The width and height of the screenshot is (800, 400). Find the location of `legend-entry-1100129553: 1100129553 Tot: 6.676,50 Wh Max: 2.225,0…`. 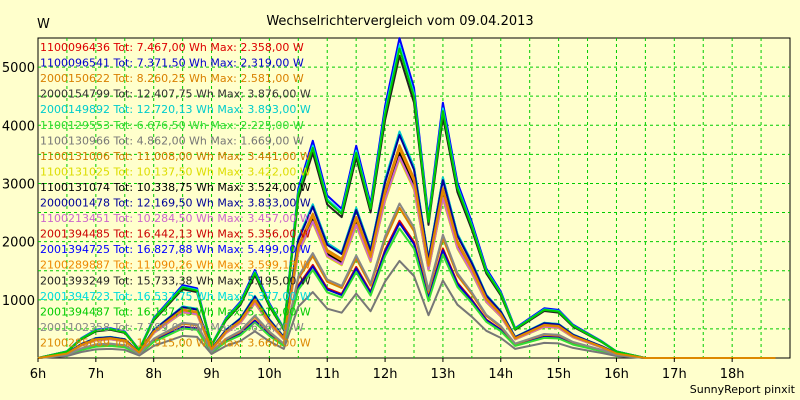

legend-entry-1100129553: 1100129553 Tot: 6.676,50 Wh Max: 2.225,0… is located at coordinates (172, 125).